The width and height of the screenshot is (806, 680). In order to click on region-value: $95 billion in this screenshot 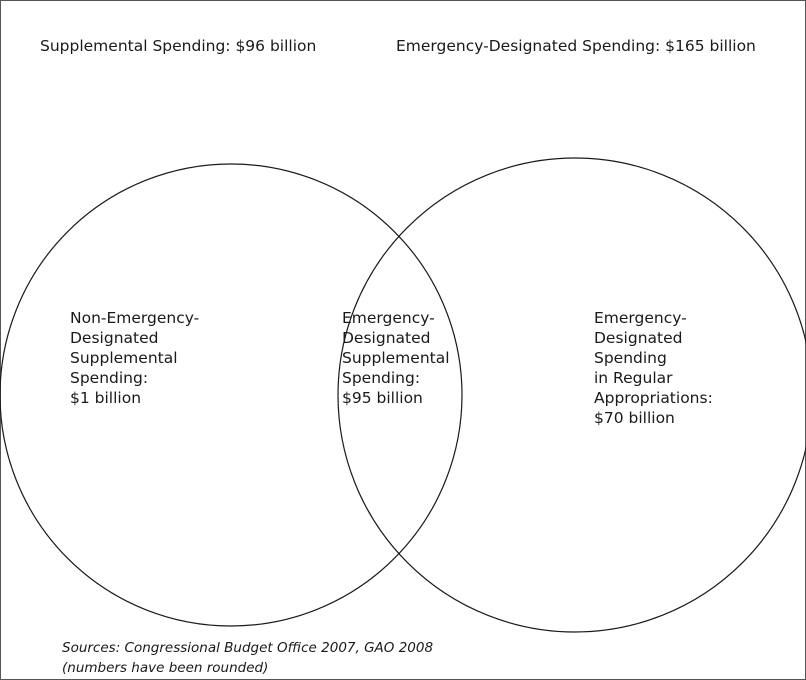, I will do `click(382, 398)`.